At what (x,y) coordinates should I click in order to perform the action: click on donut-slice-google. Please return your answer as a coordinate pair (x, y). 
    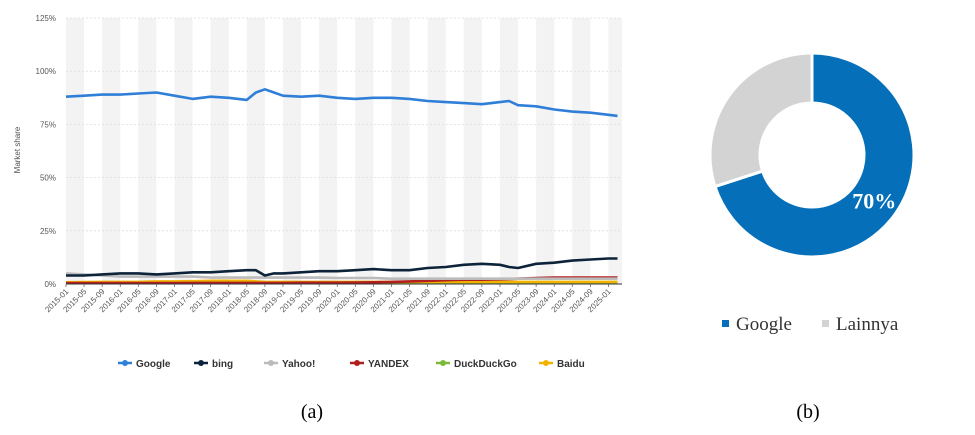
    Looking at the image, I should click on (814, 155).